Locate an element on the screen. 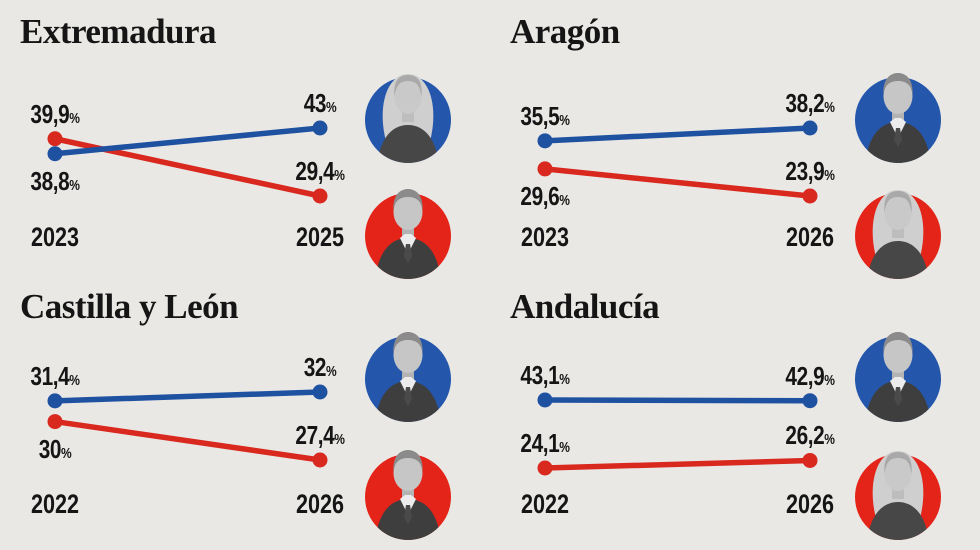 The height and width of the screenshot is (550, 980). value-label: 42,9% is located at coordinates (810, 378).